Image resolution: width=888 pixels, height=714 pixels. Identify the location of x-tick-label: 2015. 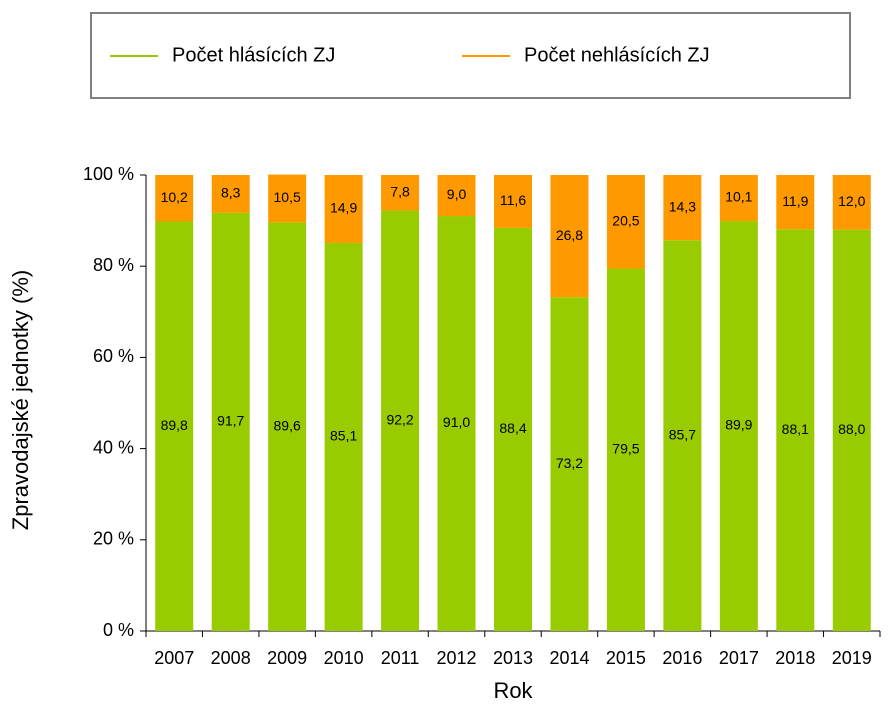
(626, 658).